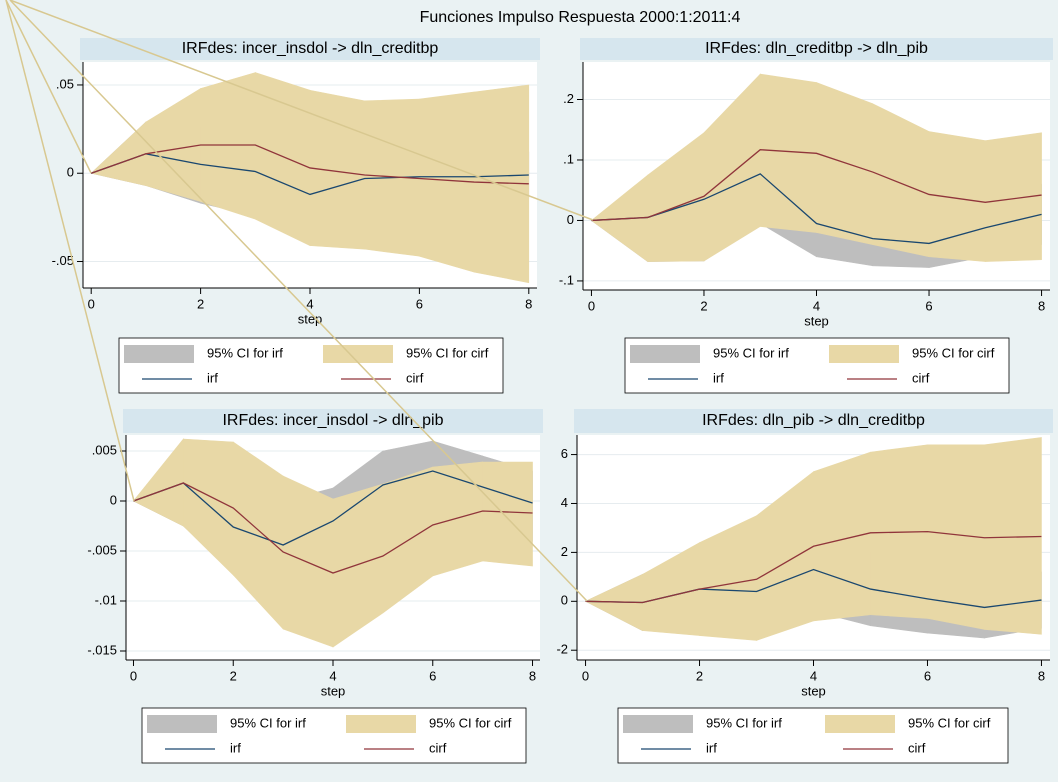 This screenshot has width=1058, height=782. Describe the element at coordinates (102, 549) in the screenshot. I see `y-tick-label: -.005` at that location.